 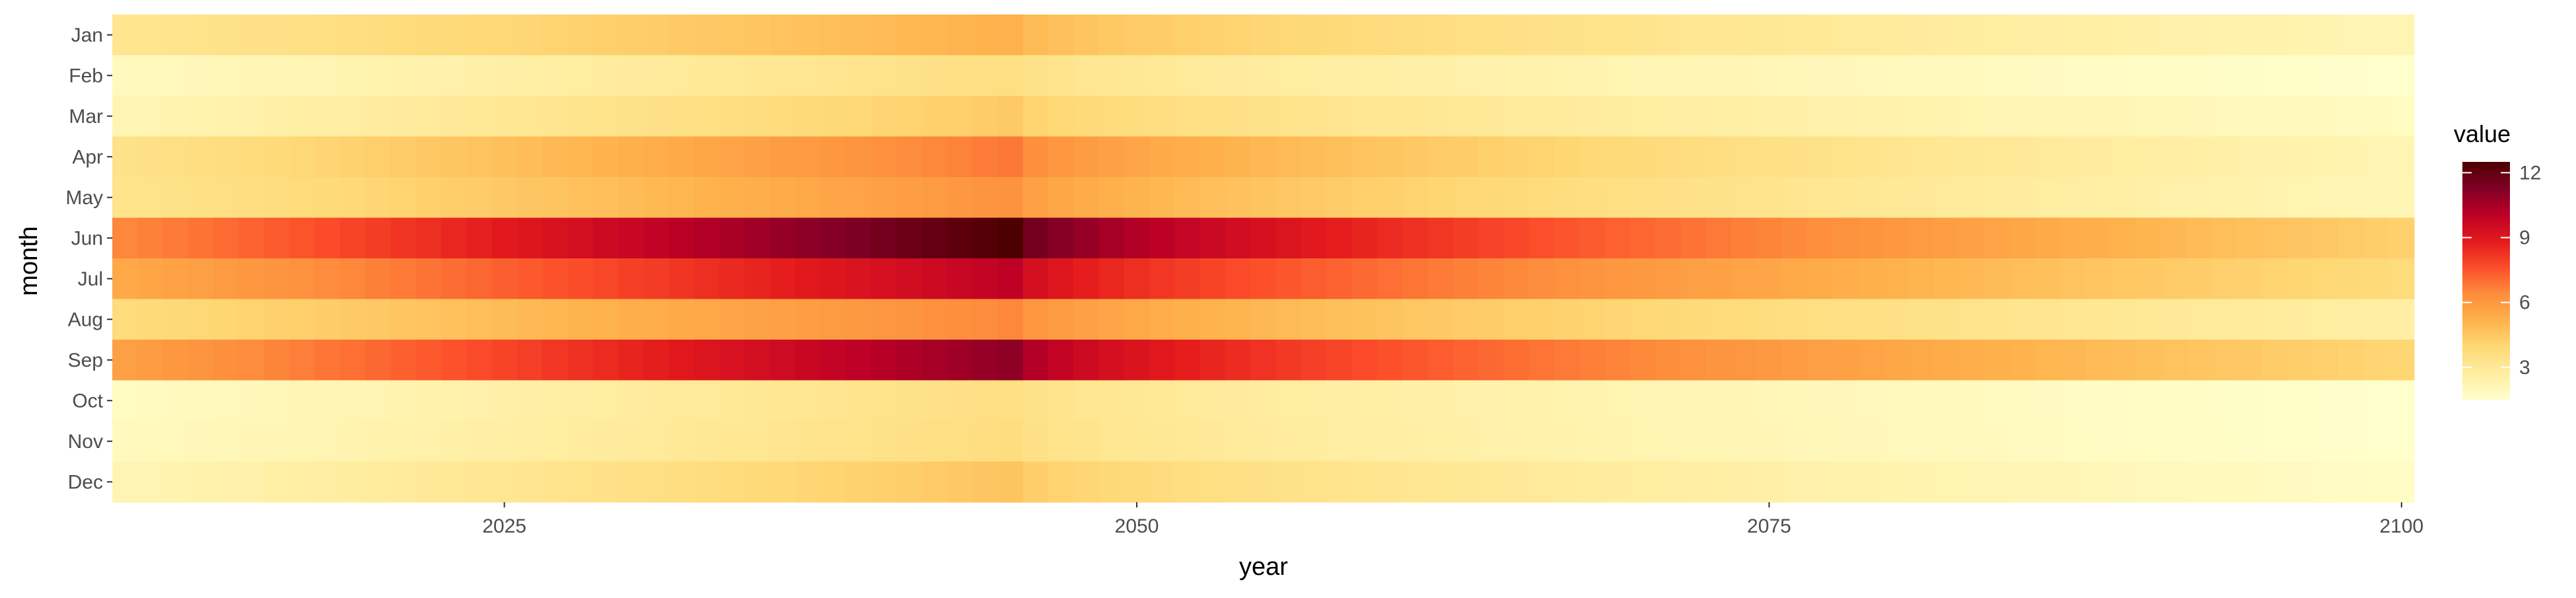 What do you see at coordinates (2497, 260) in the screenshot?
I see `color-legend: value 3 6 9 12` at bounding box center [2497, 260].